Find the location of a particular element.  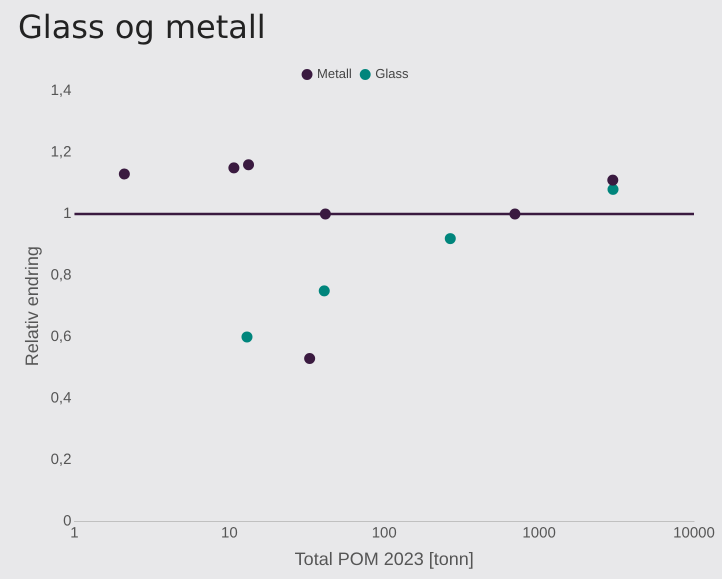

y-tick-label: 0,8 is located at coordinates (61, 275).